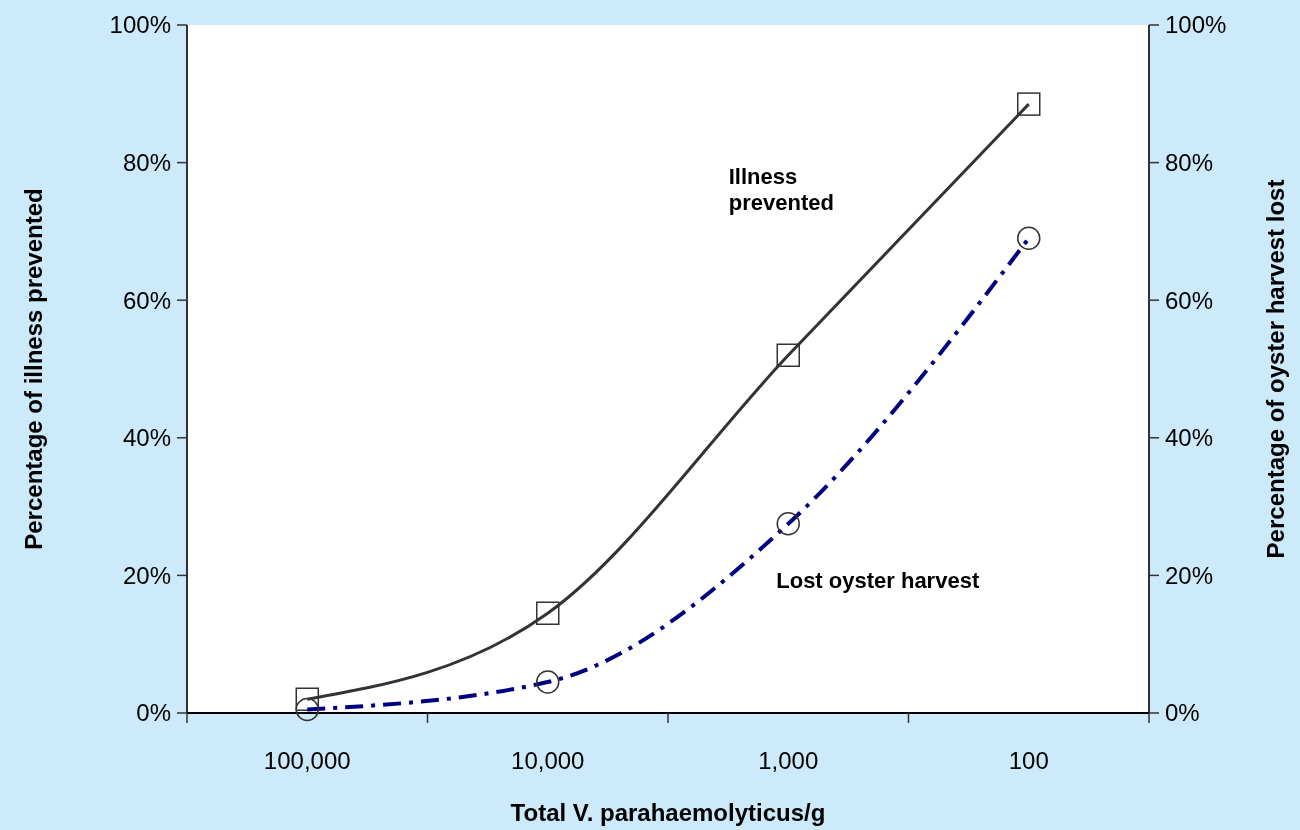 The height and width of the screenshot is (830, 1300). What do you see at coordinates (146, 300) in the screenshot?
I see `y-tick-label: 60%` at bounding box center [146, 300].